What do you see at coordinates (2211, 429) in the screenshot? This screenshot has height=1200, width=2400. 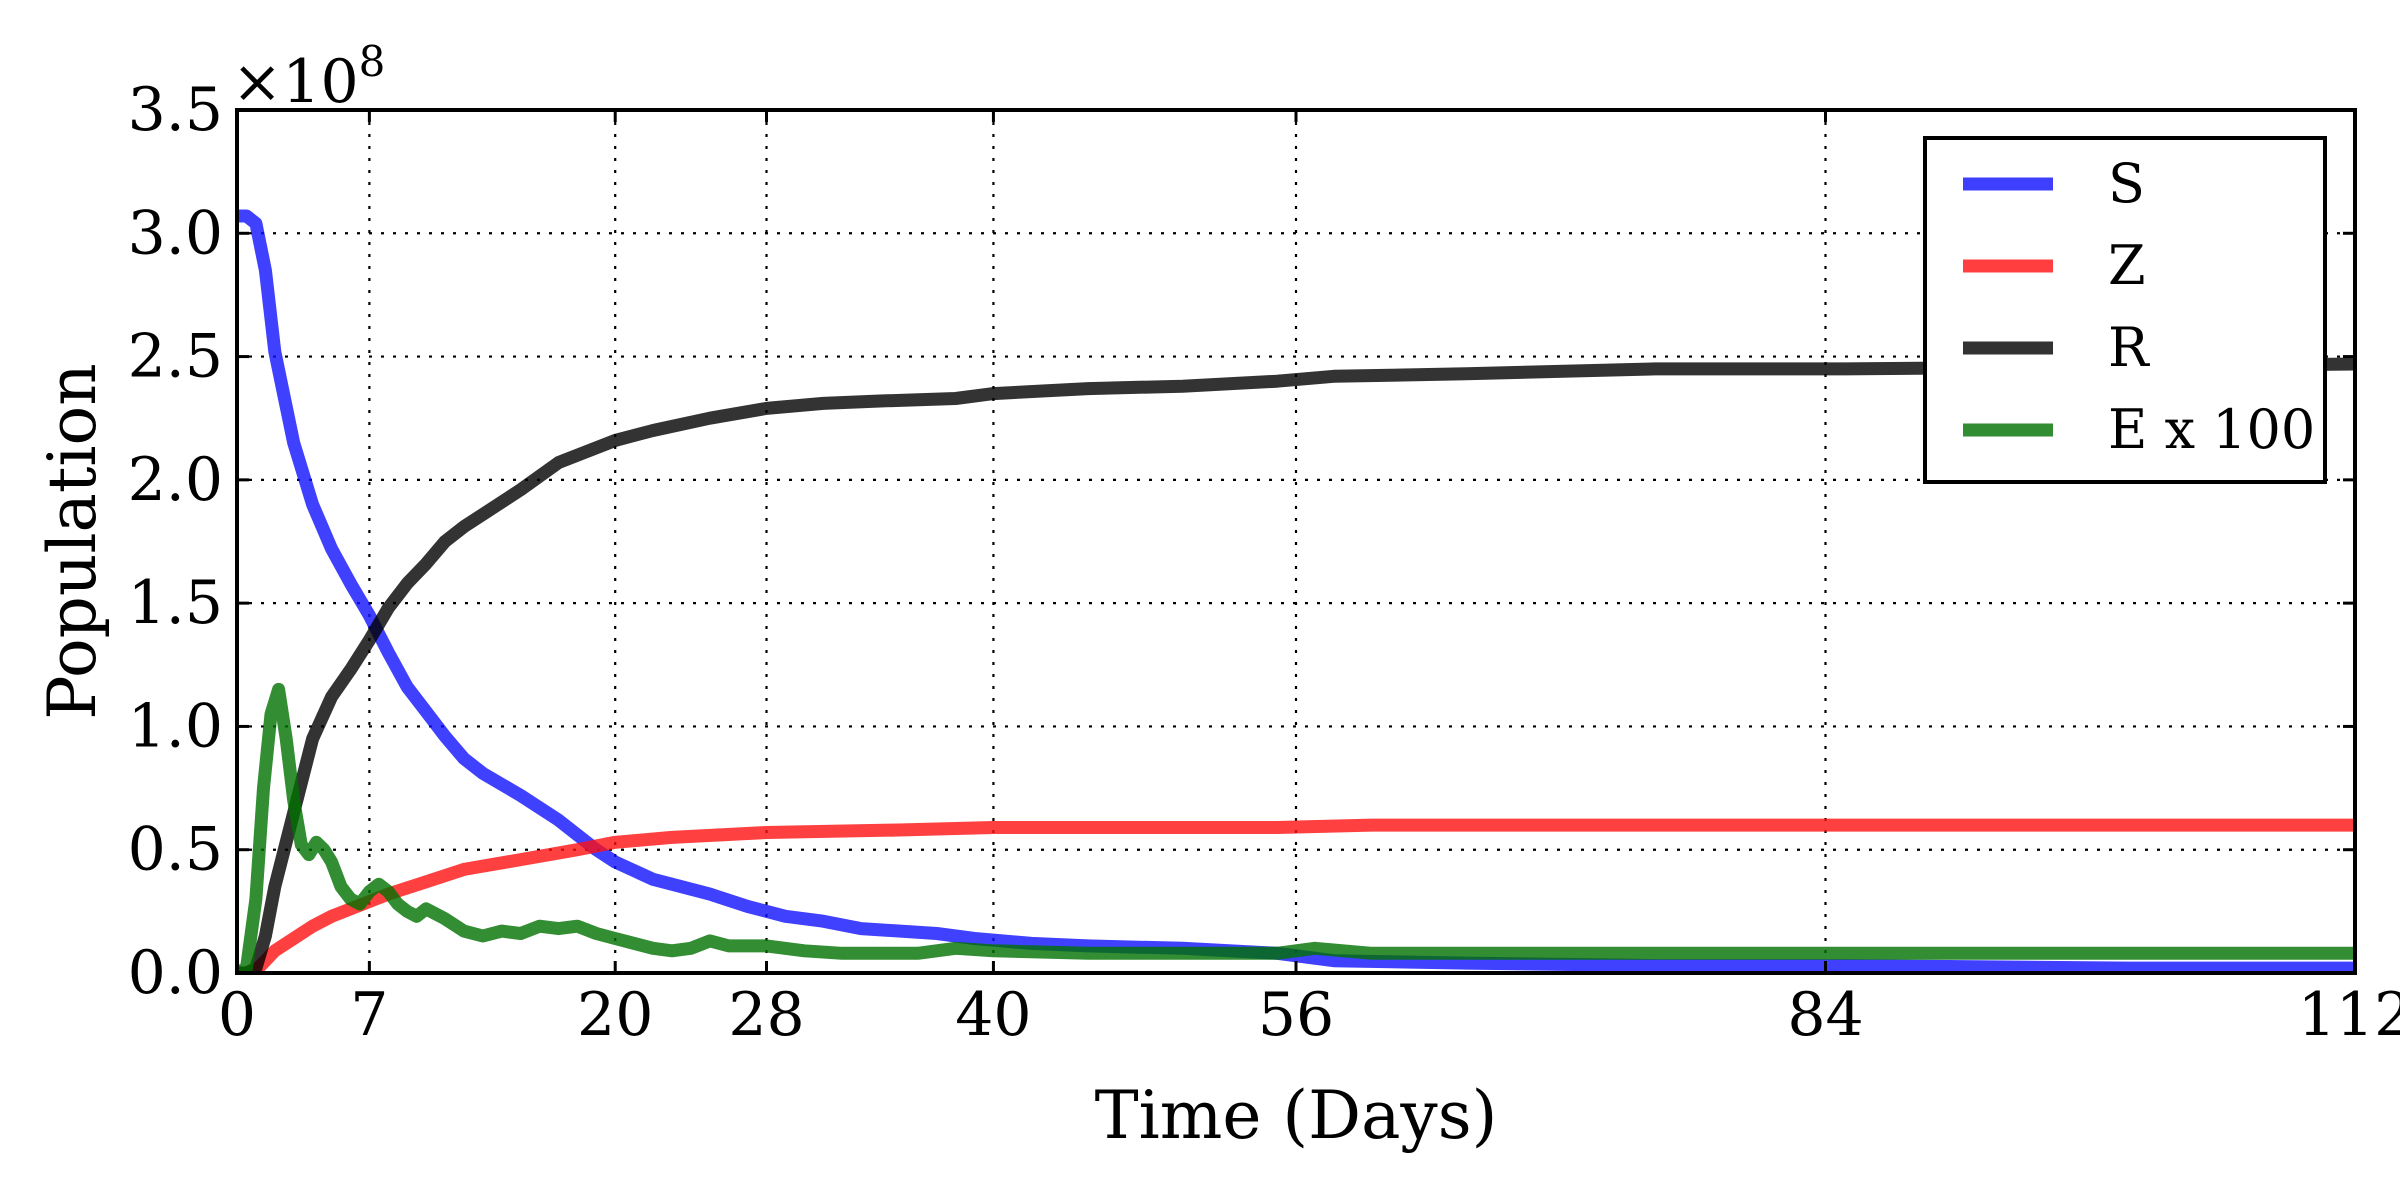 I see `legend-label-e-x-100: E x 100` at bounding box center [2211, 429].